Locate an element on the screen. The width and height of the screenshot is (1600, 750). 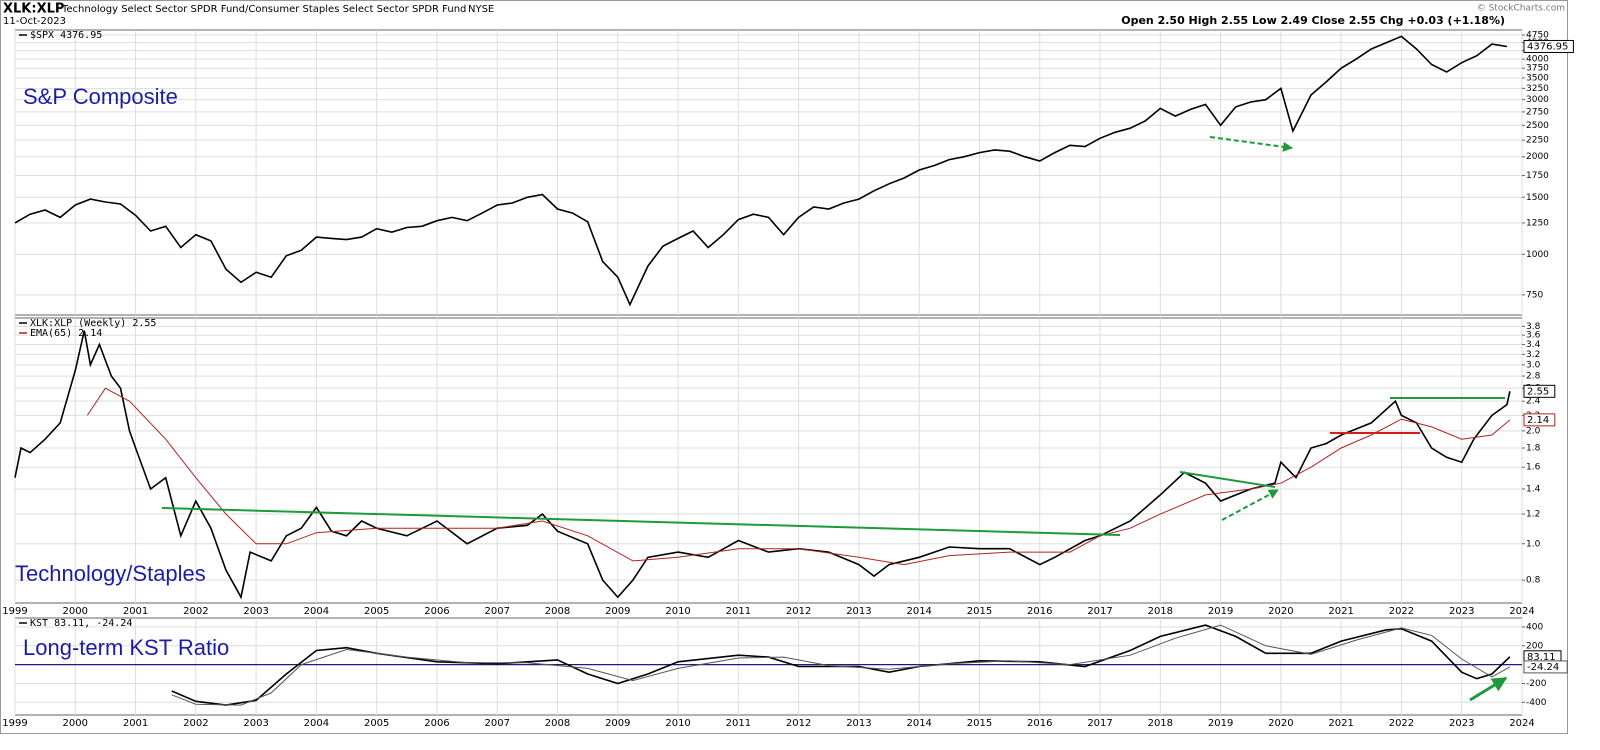
exchange: NYSE is located at coordinates (481, 9).